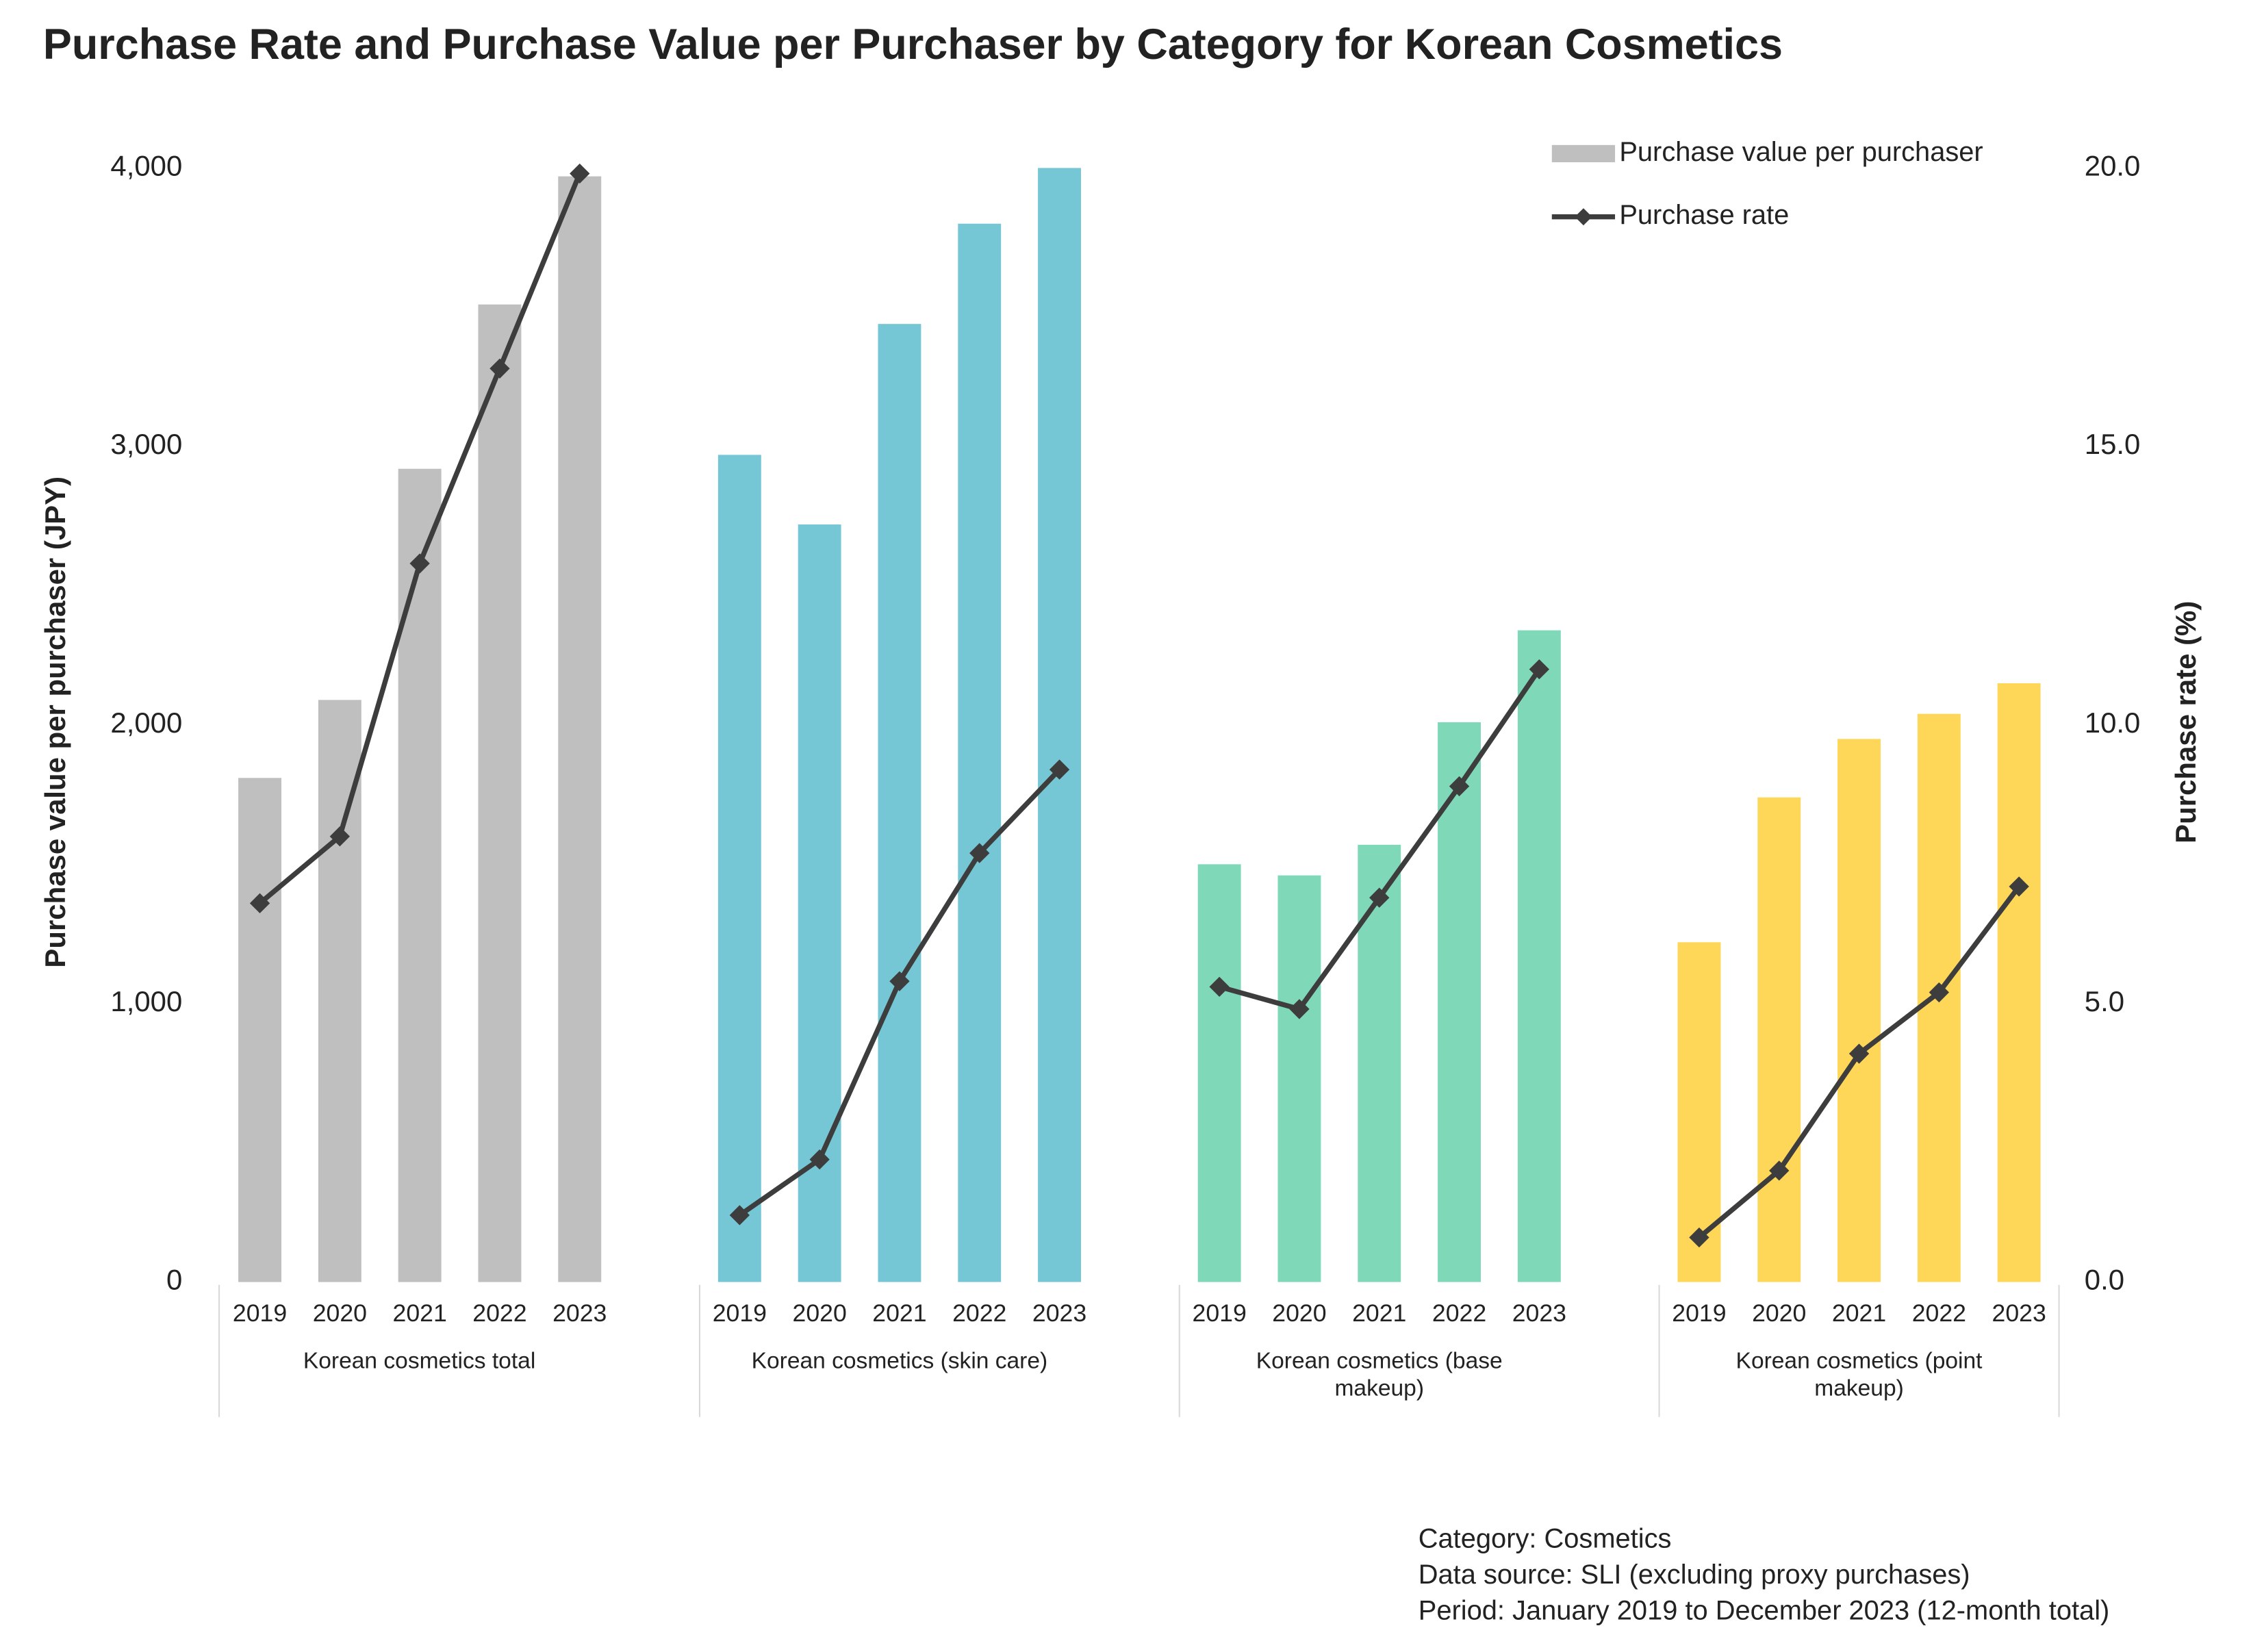 This screenshot has width=2251, height=1652. I want to click on y-tick-label: 4,000, so click(146, 165).